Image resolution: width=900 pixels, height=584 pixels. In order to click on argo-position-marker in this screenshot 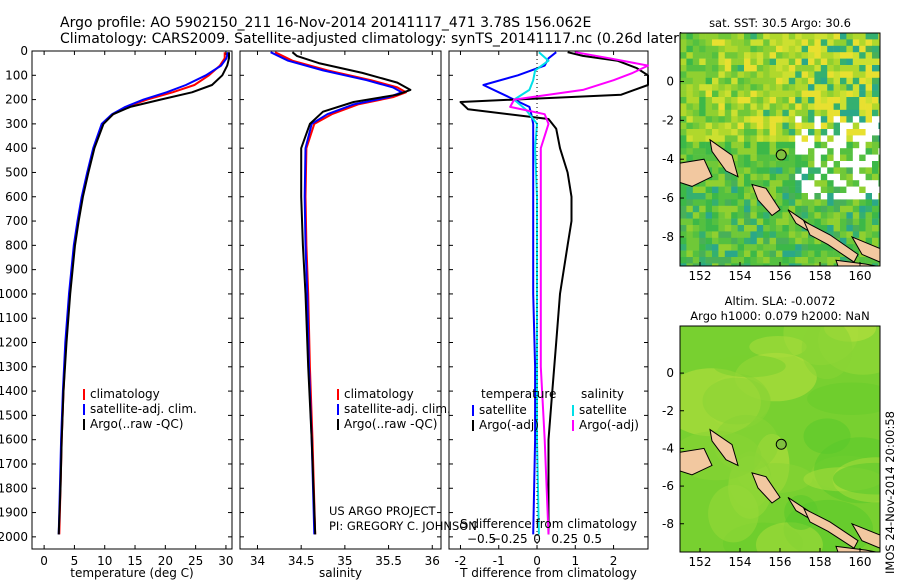, I will do `click(781, 155)`.